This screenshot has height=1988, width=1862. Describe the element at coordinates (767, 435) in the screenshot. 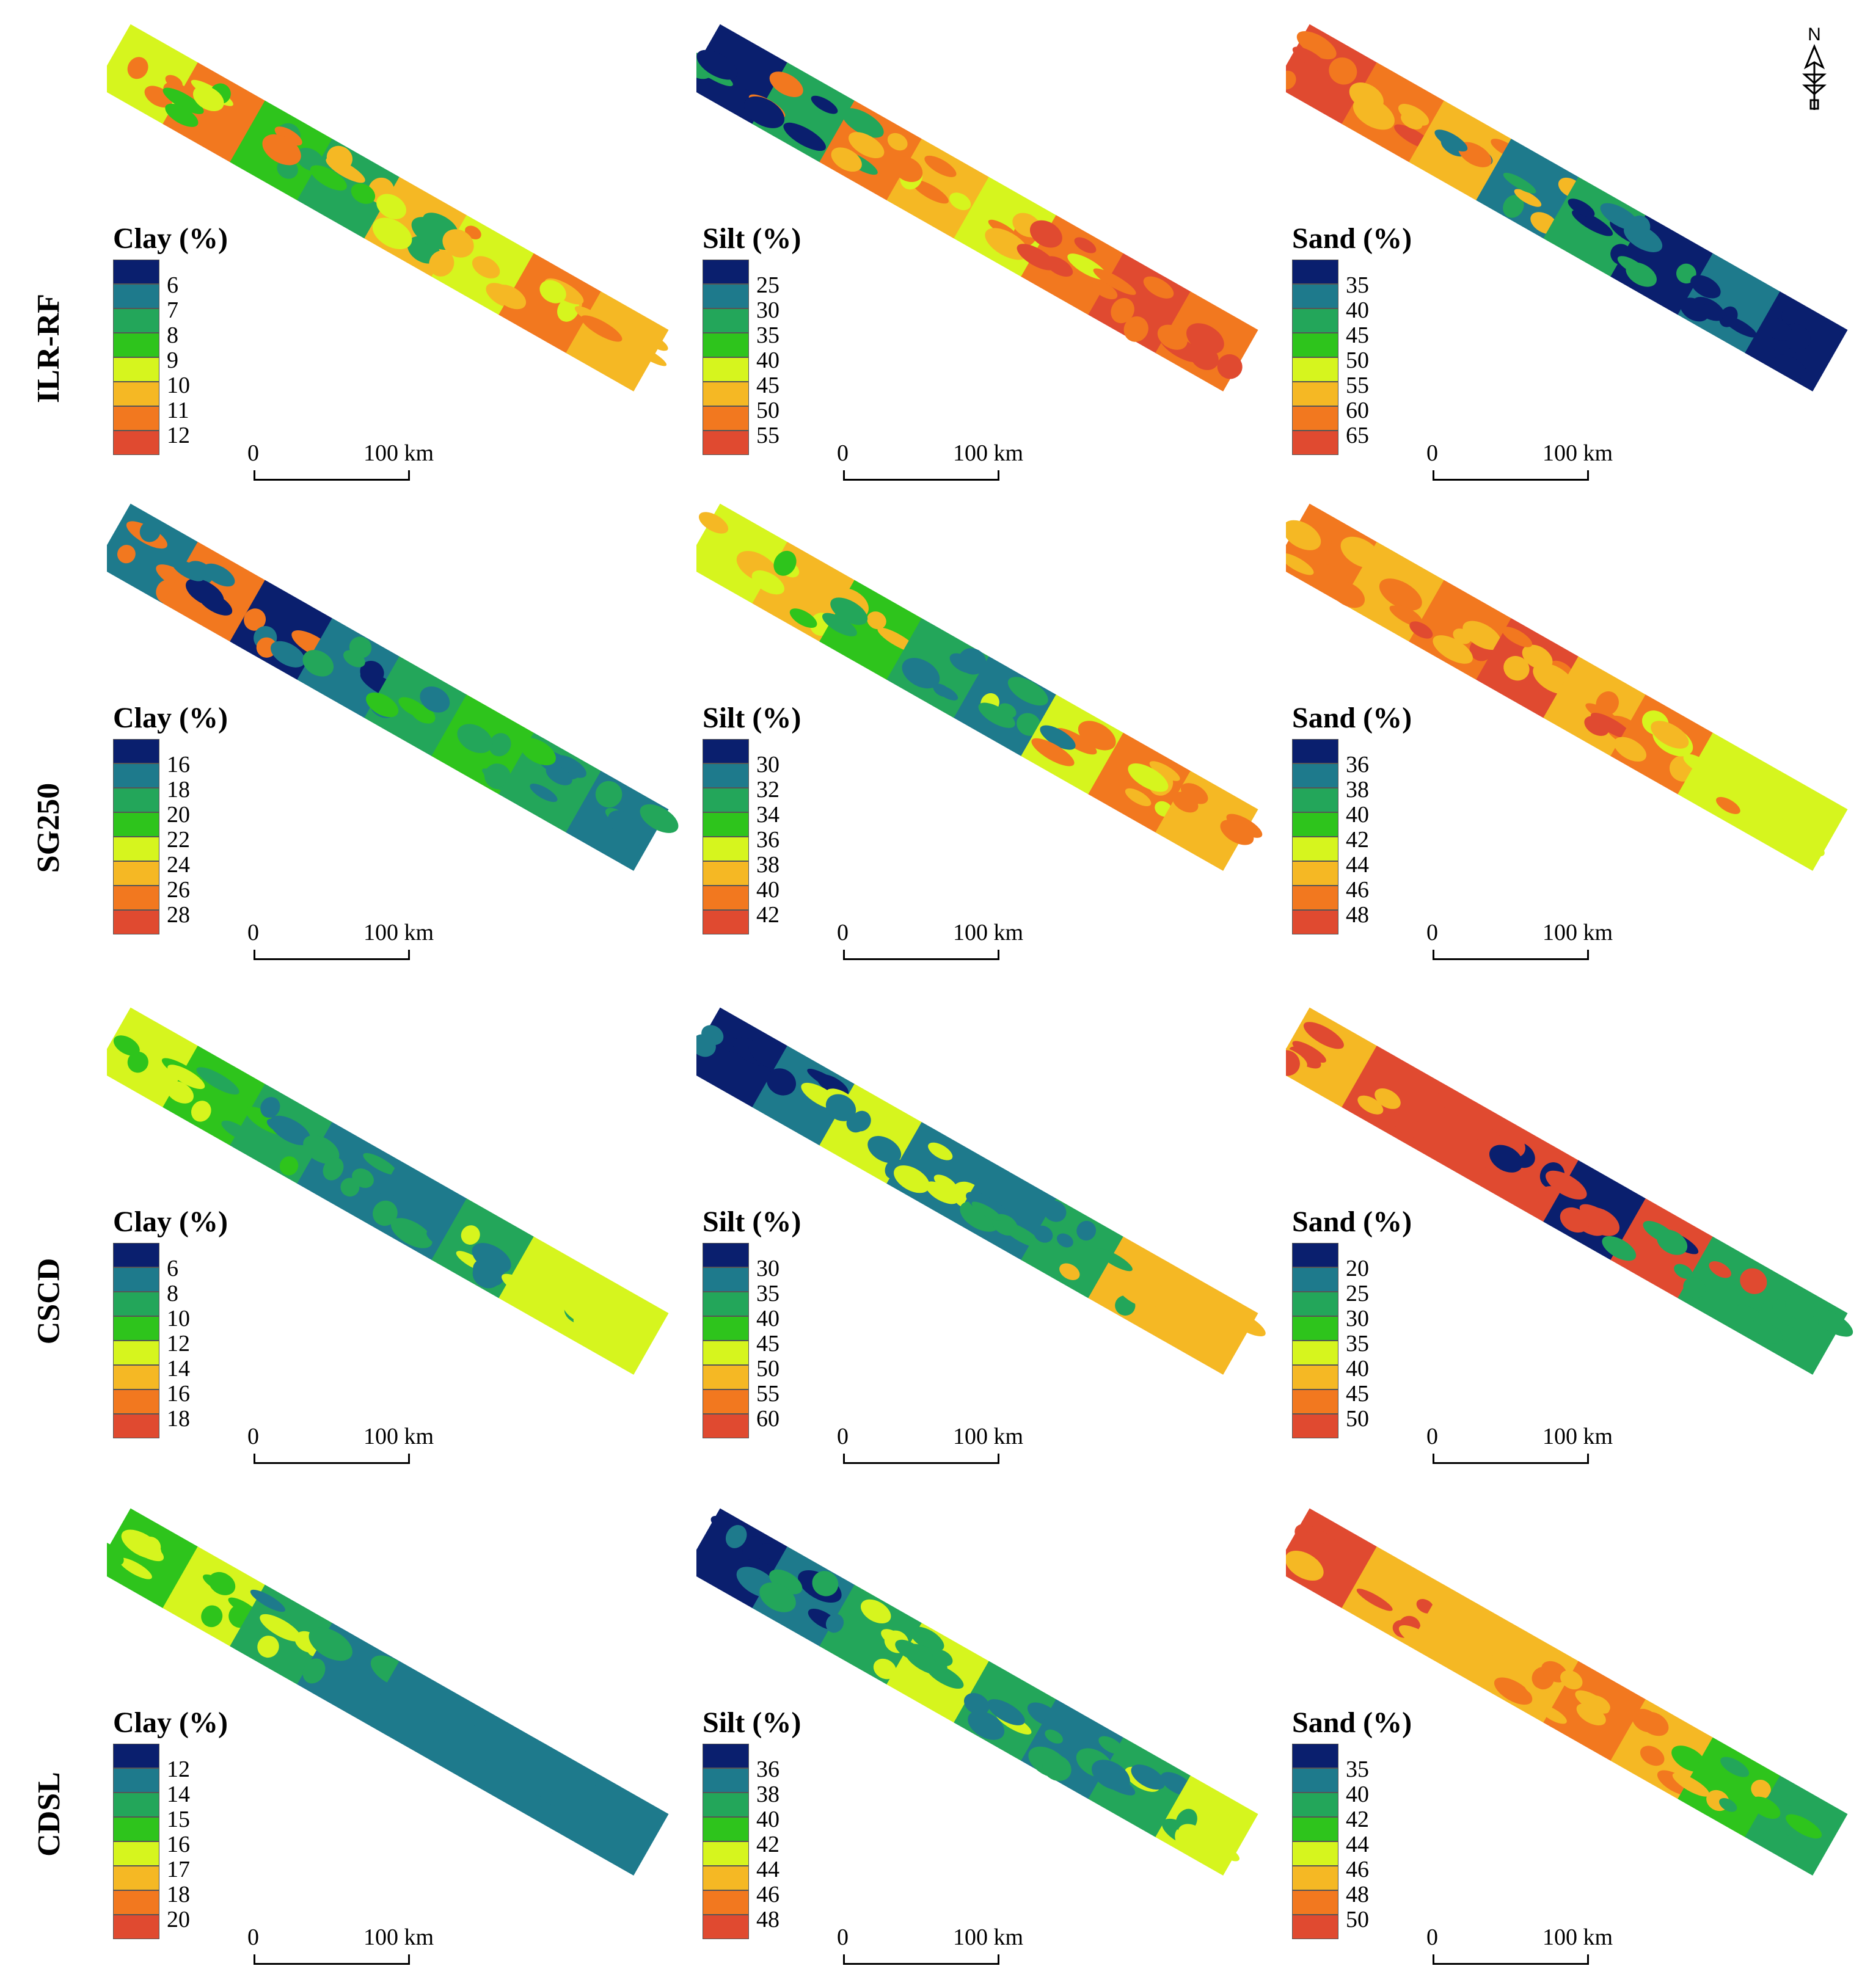

I see `legend-value: 55` at that location.